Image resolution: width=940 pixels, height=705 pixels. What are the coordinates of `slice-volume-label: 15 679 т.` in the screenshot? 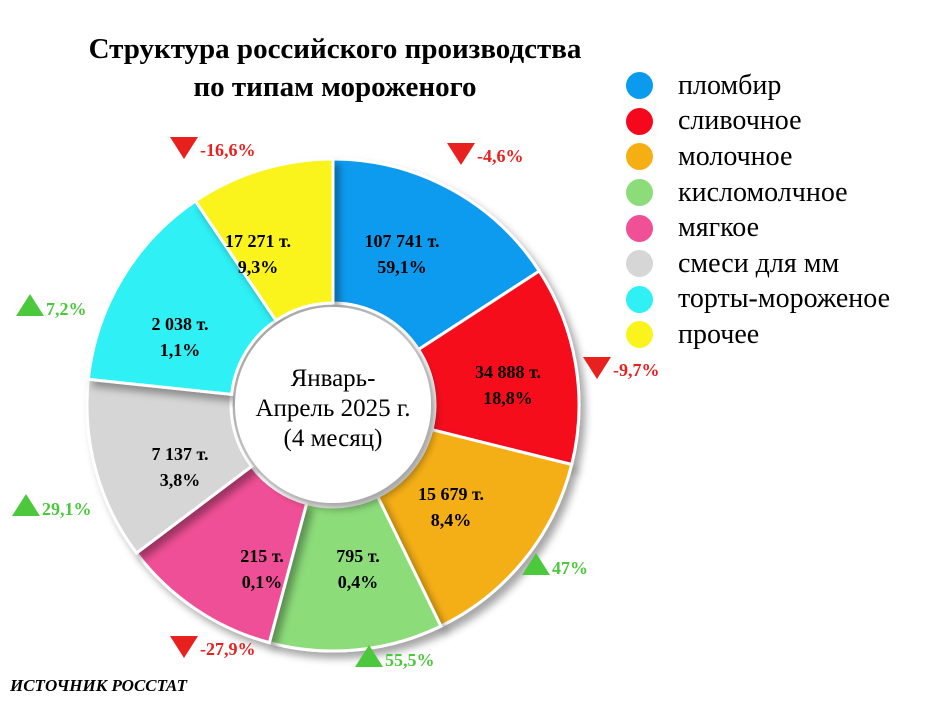 It's located at (451, 494).